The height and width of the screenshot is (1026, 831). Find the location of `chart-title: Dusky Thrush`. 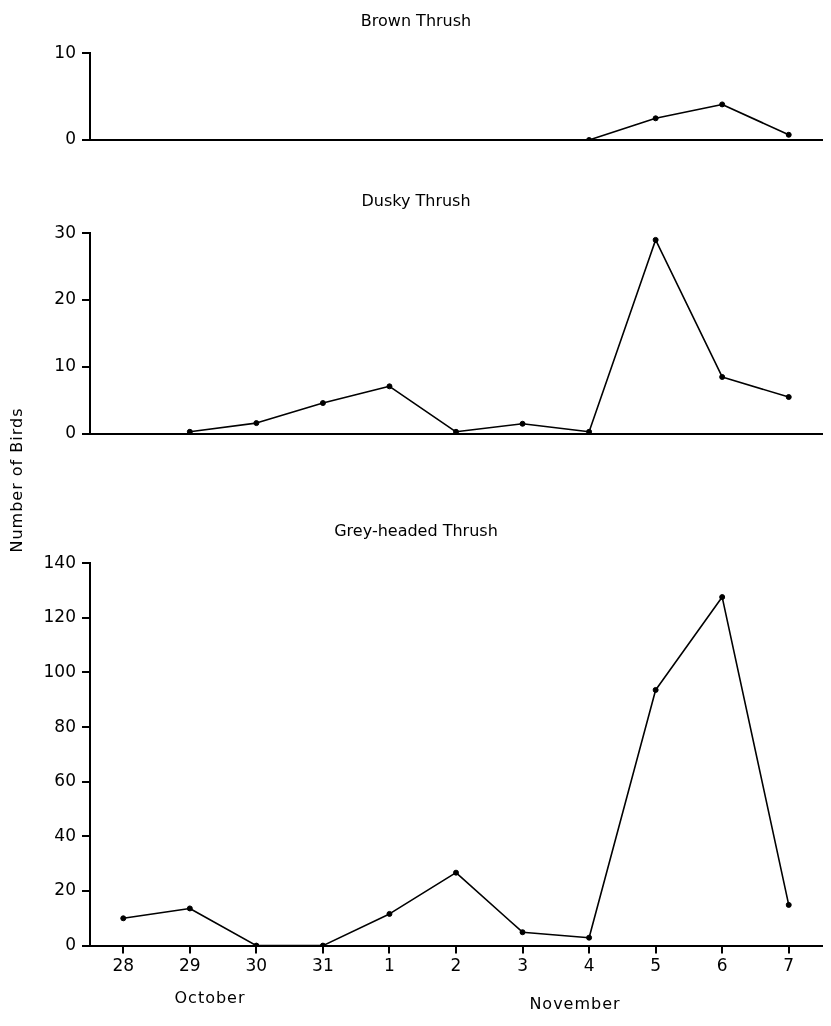

chart-title: Dusky Thrush is located at coordinates (416, 200).